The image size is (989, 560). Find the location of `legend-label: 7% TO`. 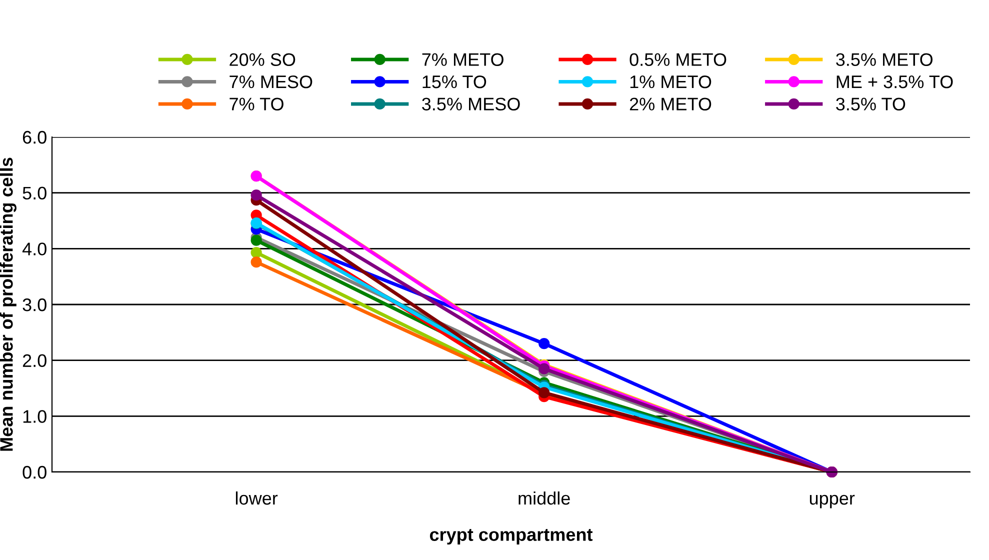

legend-label: 7% TO is located at coordinates (257, 104).